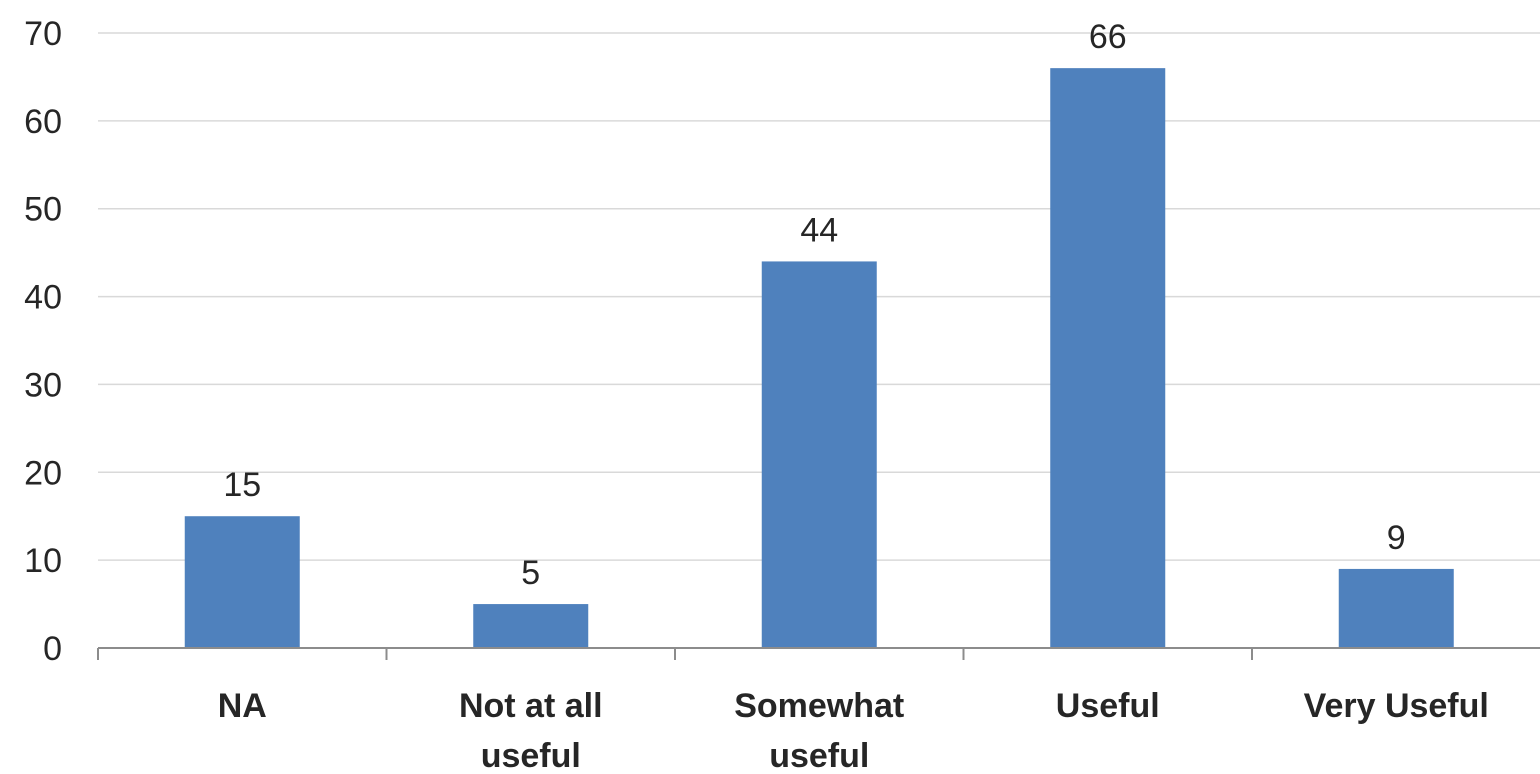  What do you see at coordinates (1108, 706) in the screenshot?
I see `x-tick-label-3-line-0: Useful` at bounding box center [1108, 706].